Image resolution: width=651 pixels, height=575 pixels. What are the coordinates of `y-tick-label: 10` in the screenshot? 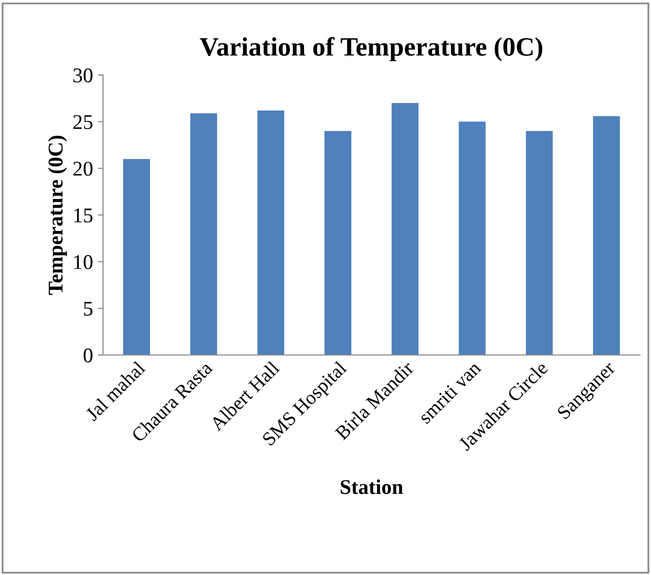 It's located at (83, 262).